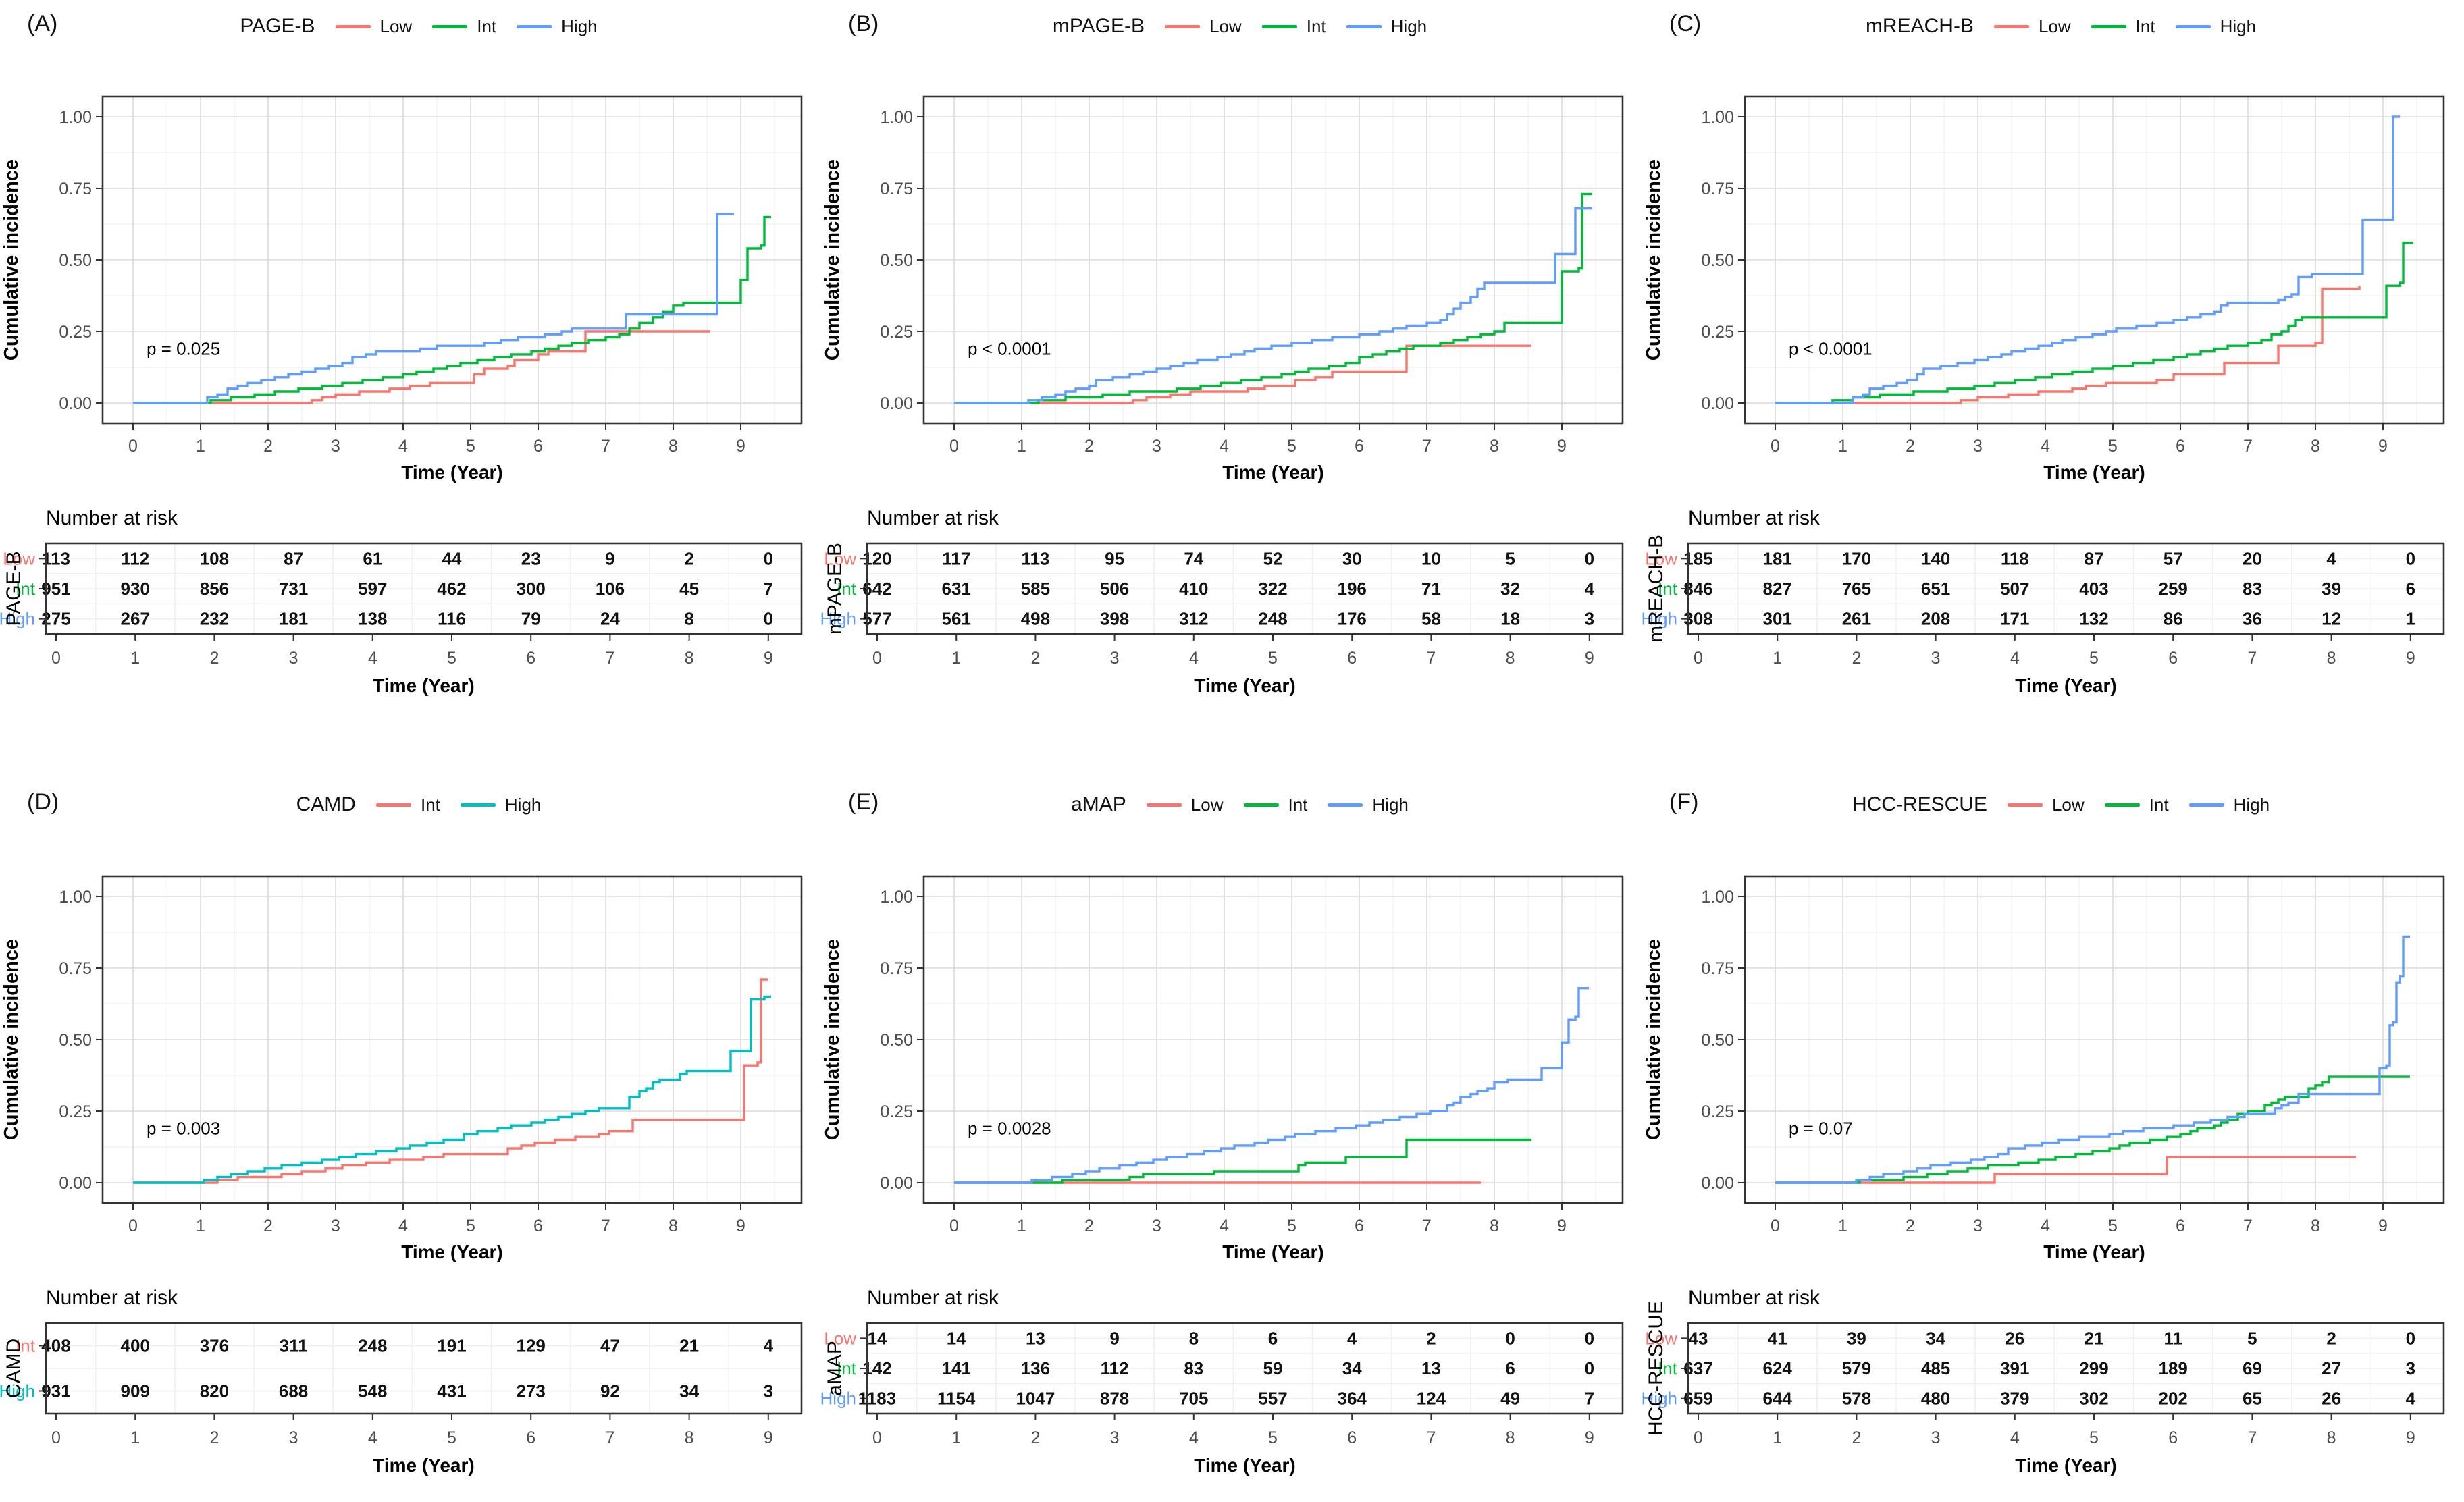  What do you see at coordinates (609, 658) in the screenshot?
I see `risk-x-tick-label: 7` at bounding box center [609, 658].